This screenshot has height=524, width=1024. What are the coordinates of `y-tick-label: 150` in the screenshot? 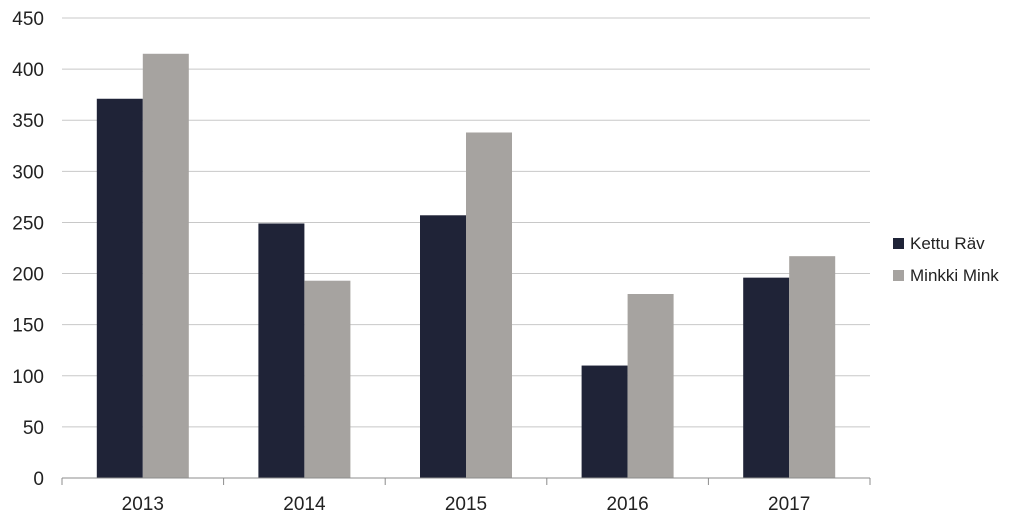 It's located at (28, 326).